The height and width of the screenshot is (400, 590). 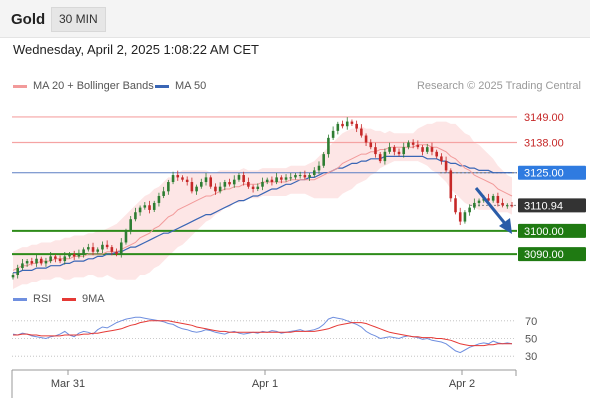 I want to click on legend-ma20: MA 20 + Bollinger Bands, so click(x=83, y=86).